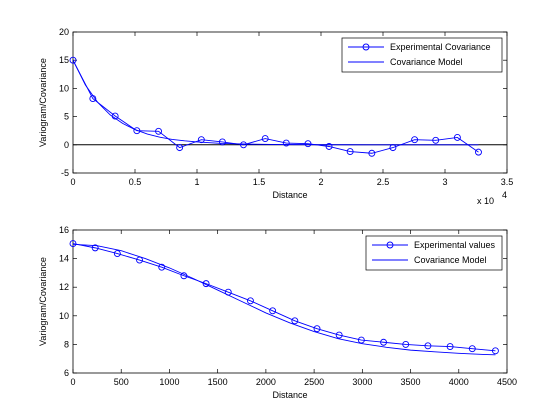 Image resolution: width=560 pixels, height=420 pixels. I want to click on x-tick-label: 0.5, so click(135, 182).